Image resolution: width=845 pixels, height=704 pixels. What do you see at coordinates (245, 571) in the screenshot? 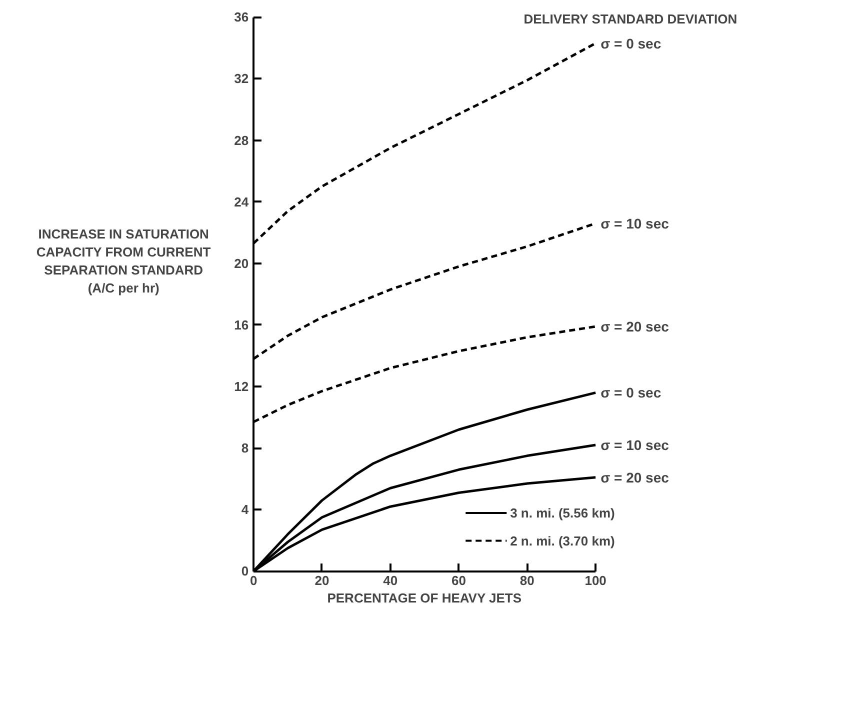
I see `y-tick-label: 0` at bounding box center [245, 571].